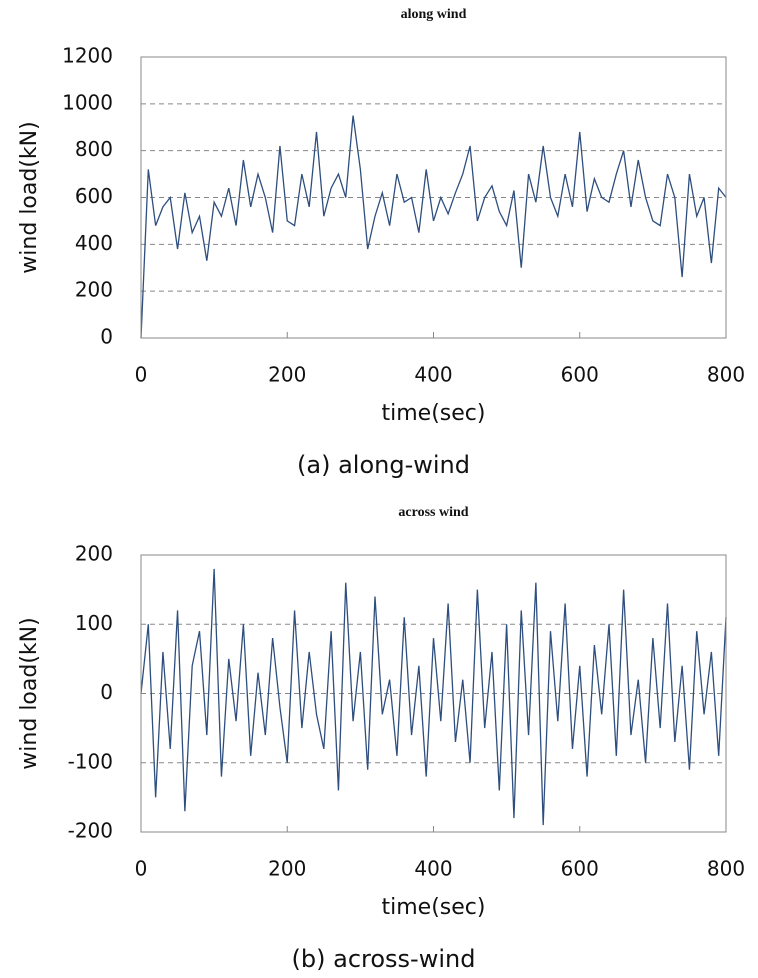 The image size is (758, 978). What do you see at coordinates (383, 465) in the screenshot?
I see `caption: (a) along-wind` at bounding box center [383, 465].